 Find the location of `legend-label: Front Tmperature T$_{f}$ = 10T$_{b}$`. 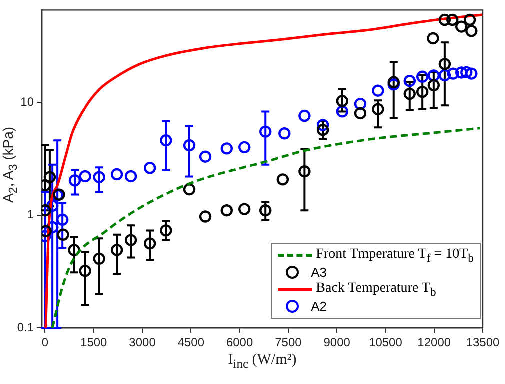

legend-label: Front Tmperature T$_{f}$ = 10T$_{b}$ is located at coordinates (395, 255).